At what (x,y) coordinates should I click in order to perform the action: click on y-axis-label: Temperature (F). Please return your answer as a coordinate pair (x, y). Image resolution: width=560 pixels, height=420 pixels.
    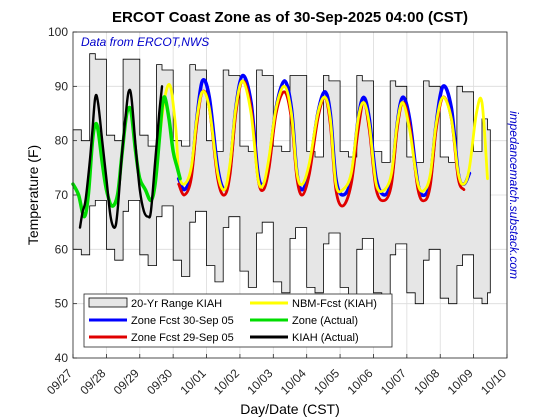
    Looking at the image, I should click on (33, 195).